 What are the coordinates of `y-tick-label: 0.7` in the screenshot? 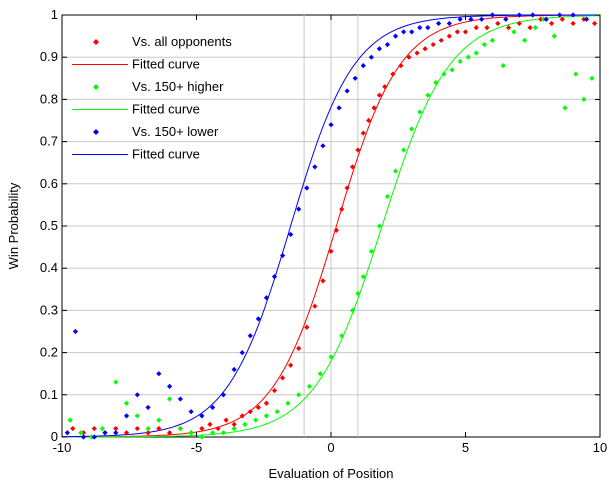 It's located at (49, 141).